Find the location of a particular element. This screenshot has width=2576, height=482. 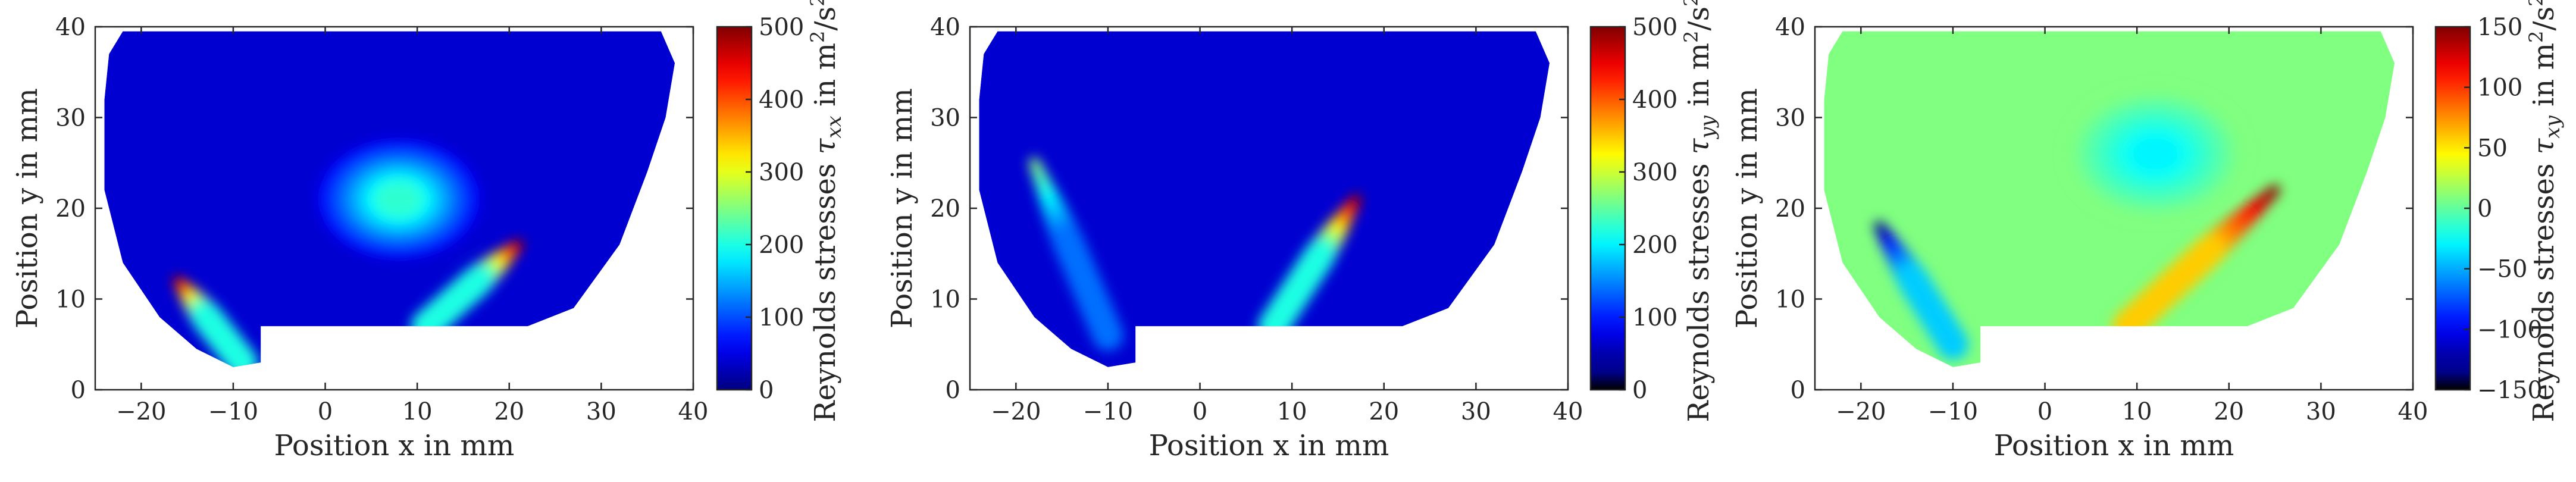

colorbar-label: Reynolds stresses τxx in m2/s2 is located at coordinates (826, 211).